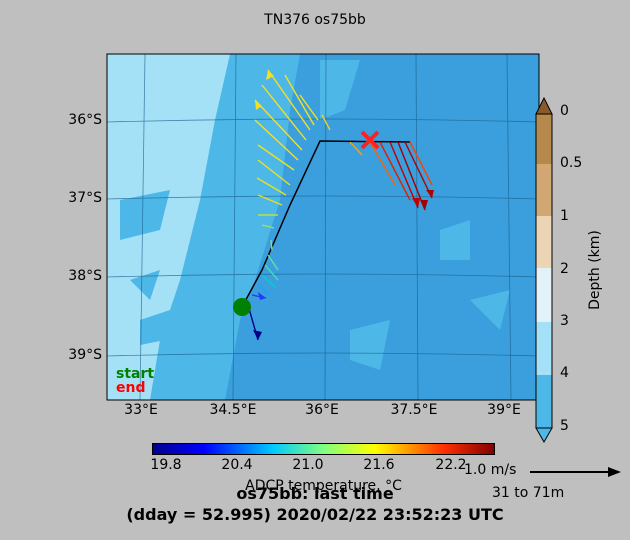  Describe the element at coordinates (145, 267) in the screenshot. I see `shelf-water-patches` at that location.